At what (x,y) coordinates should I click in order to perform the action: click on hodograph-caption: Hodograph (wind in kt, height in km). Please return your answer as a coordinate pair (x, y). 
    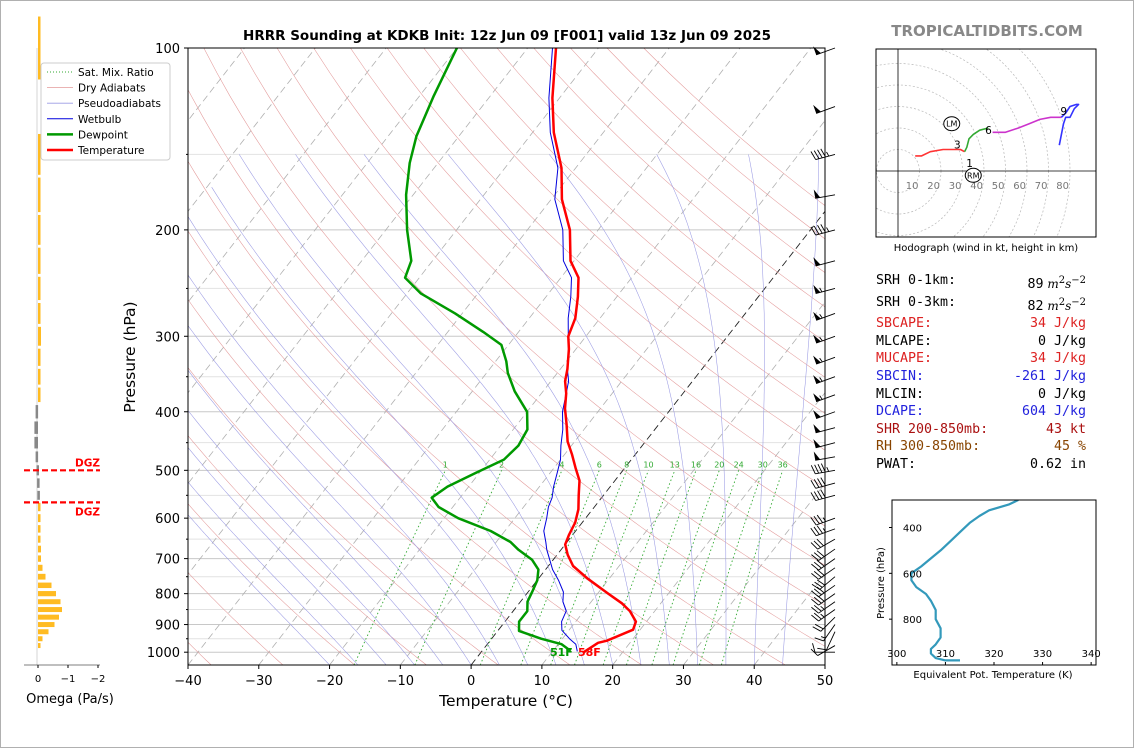
    Looking at the image, I should click on (986, 248).